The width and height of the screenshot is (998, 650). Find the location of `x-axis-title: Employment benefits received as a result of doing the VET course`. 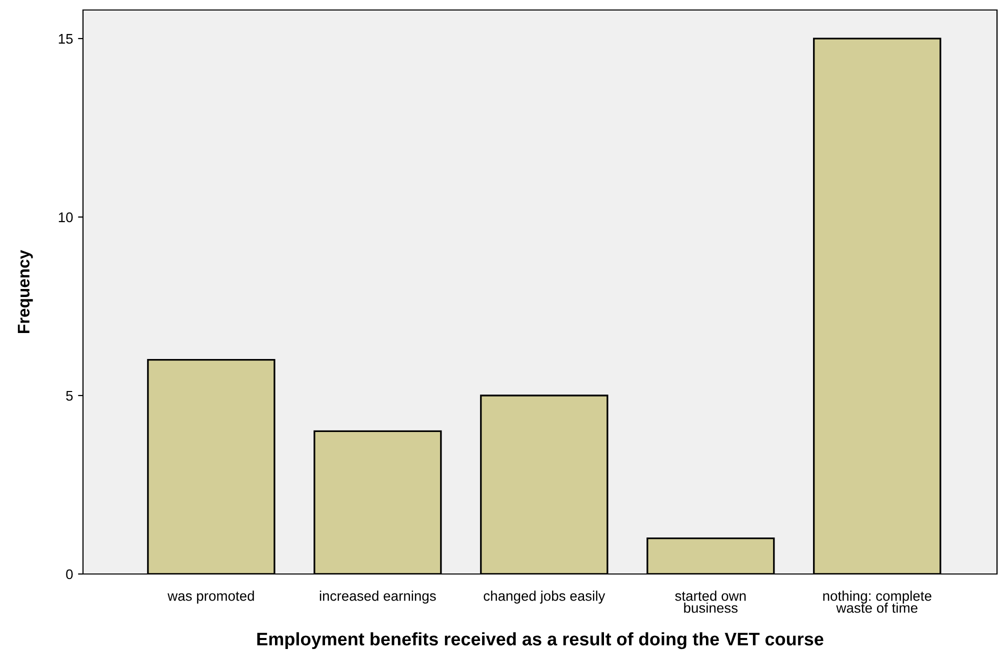

x-axis-title: Employment benefits received as a result of doing the VET course is located at coordinates (540, 641).